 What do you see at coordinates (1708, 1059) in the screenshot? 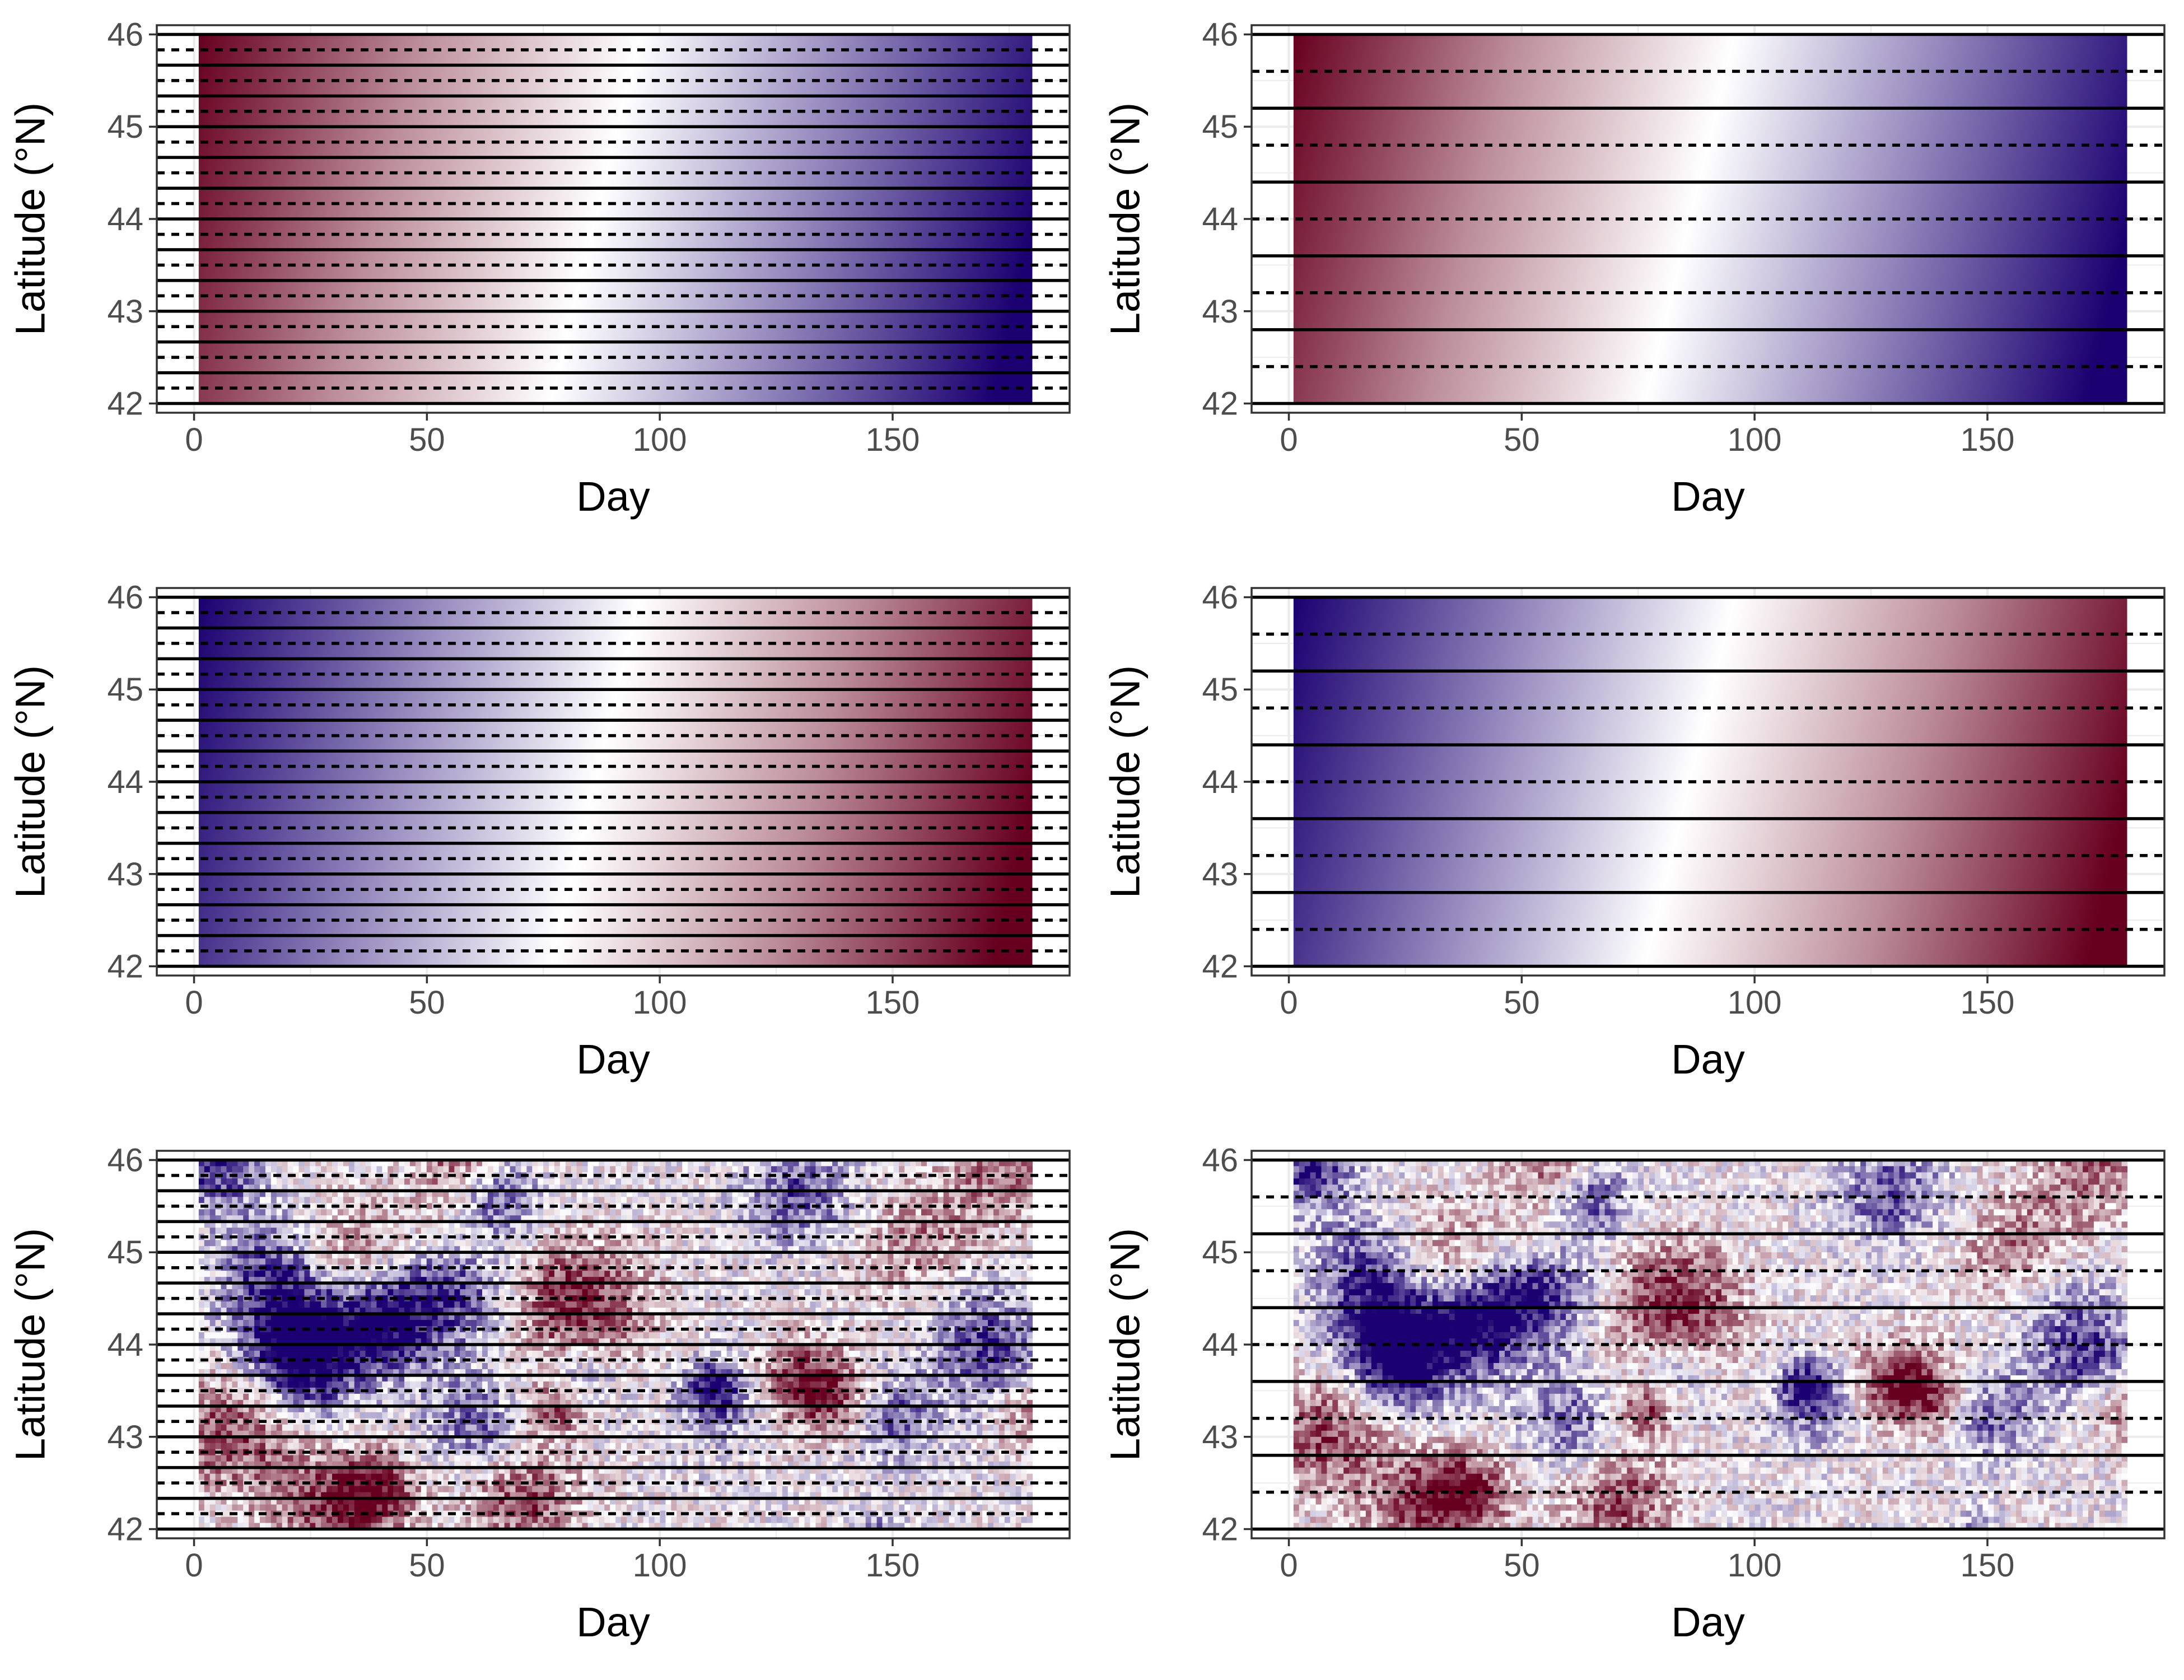
I see `x-axis-title: Day` at bounding box center [1708, 1059].